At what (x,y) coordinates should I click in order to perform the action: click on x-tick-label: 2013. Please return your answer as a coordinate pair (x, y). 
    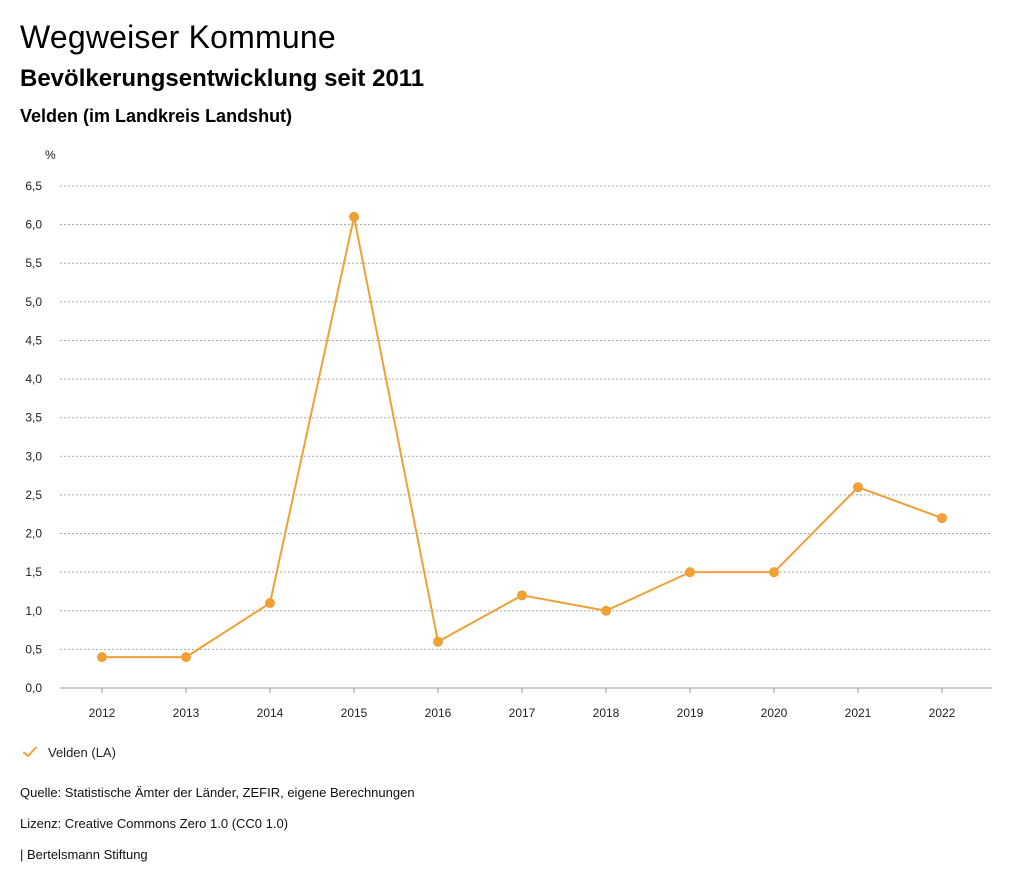
    Looking at the image, I should click on (186, 713).